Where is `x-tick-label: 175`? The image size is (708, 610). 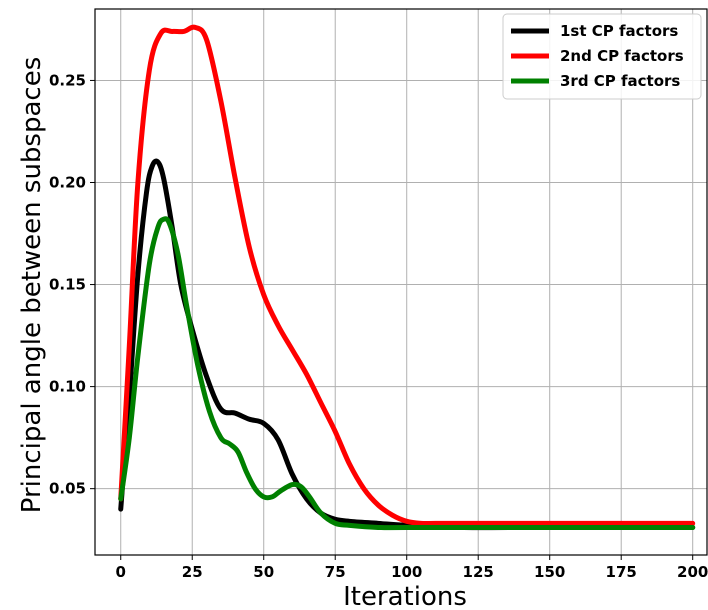 x-tick-label: 175 is located at coordinates (621, 572).